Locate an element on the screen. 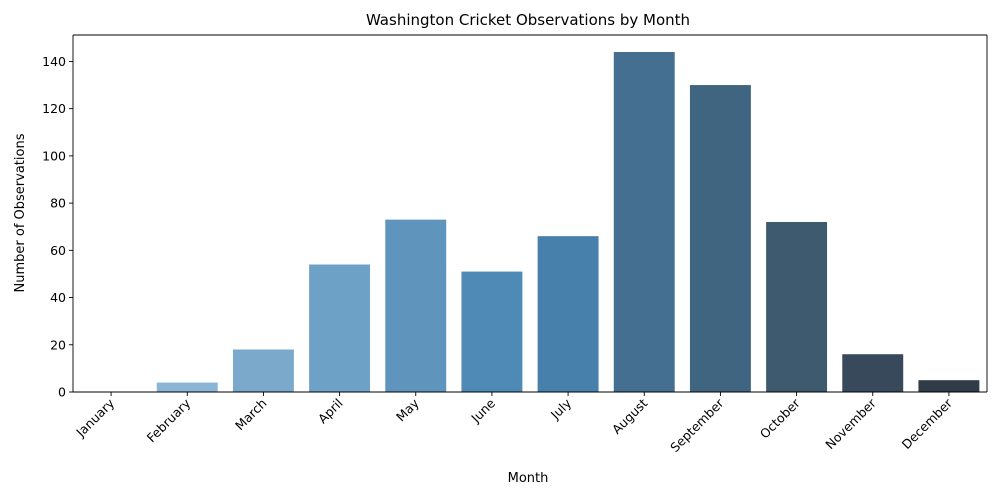 The image size is (1000, 504). x-tick-label: November is located at coordinates (850, 423).